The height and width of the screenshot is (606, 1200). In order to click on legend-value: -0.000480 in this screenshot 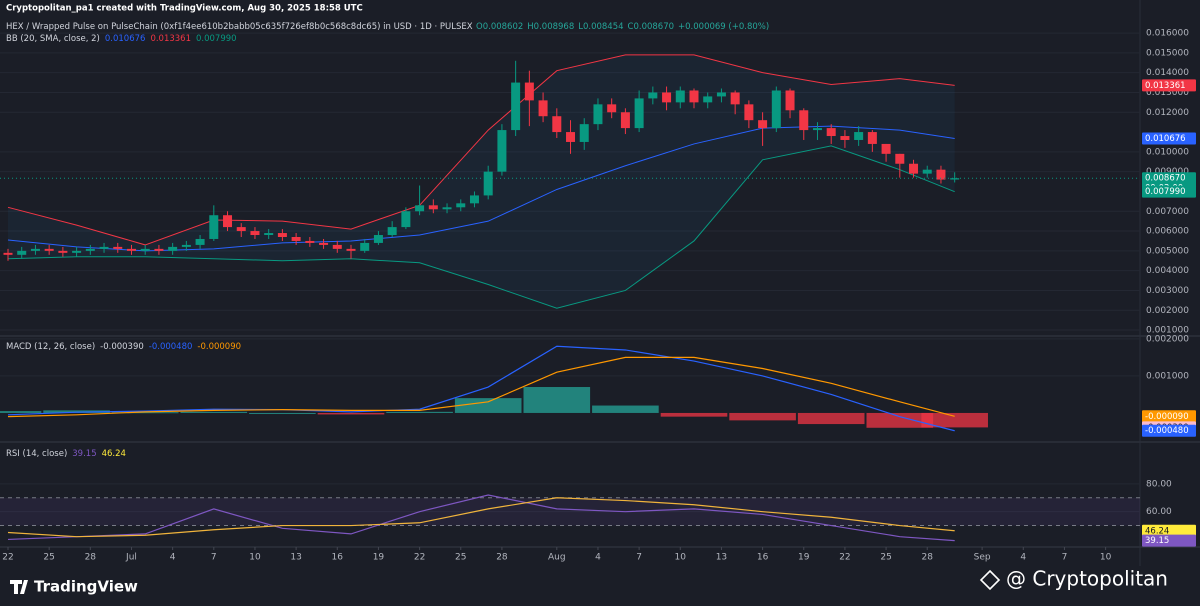, I will do `click(171, 347)`.